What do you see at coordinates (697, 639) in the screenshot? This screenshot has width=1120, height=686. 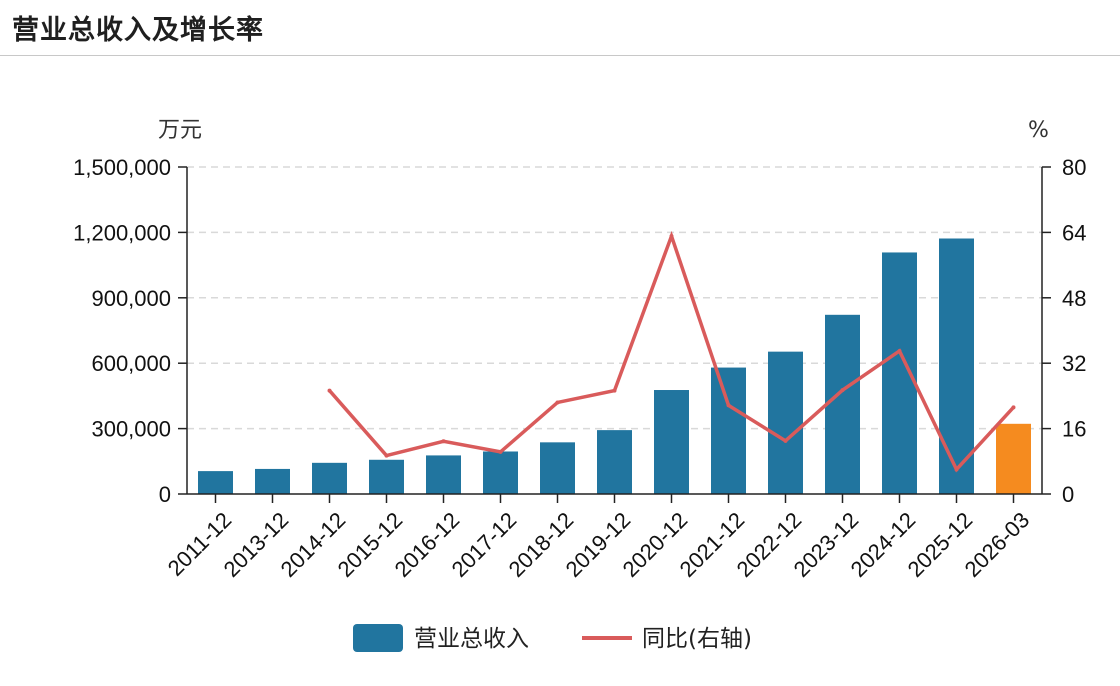 I see `legend-line-label: 同比(右轴)` at bounding box center [697, 639].